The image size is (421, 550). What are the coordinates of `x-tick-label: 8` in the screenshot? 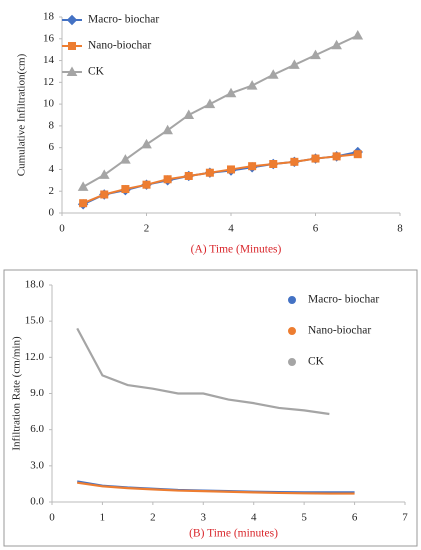 It's located at (400, 229).